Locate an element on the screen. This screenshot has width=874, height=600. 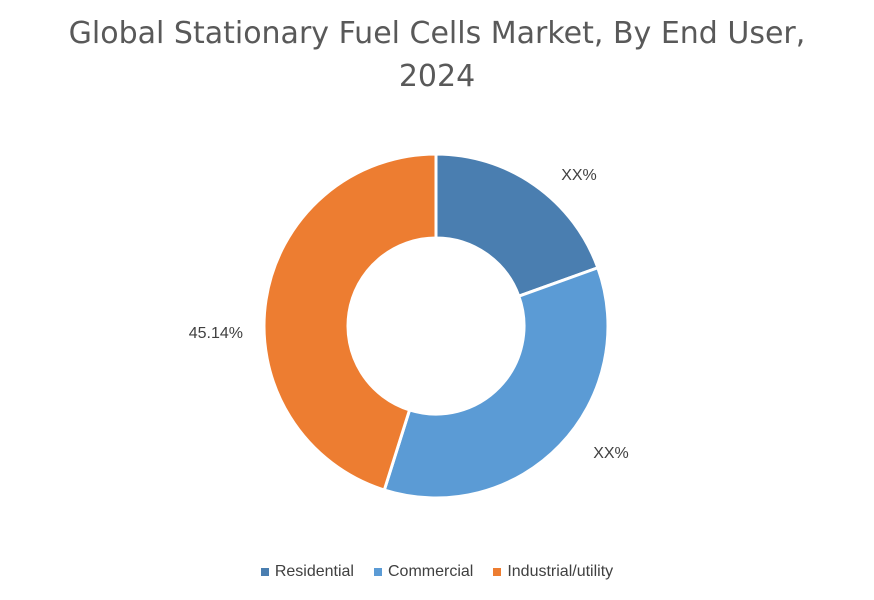
legend-label-industrial-utility: Industrial/utility is located at coordinates (560, 571).